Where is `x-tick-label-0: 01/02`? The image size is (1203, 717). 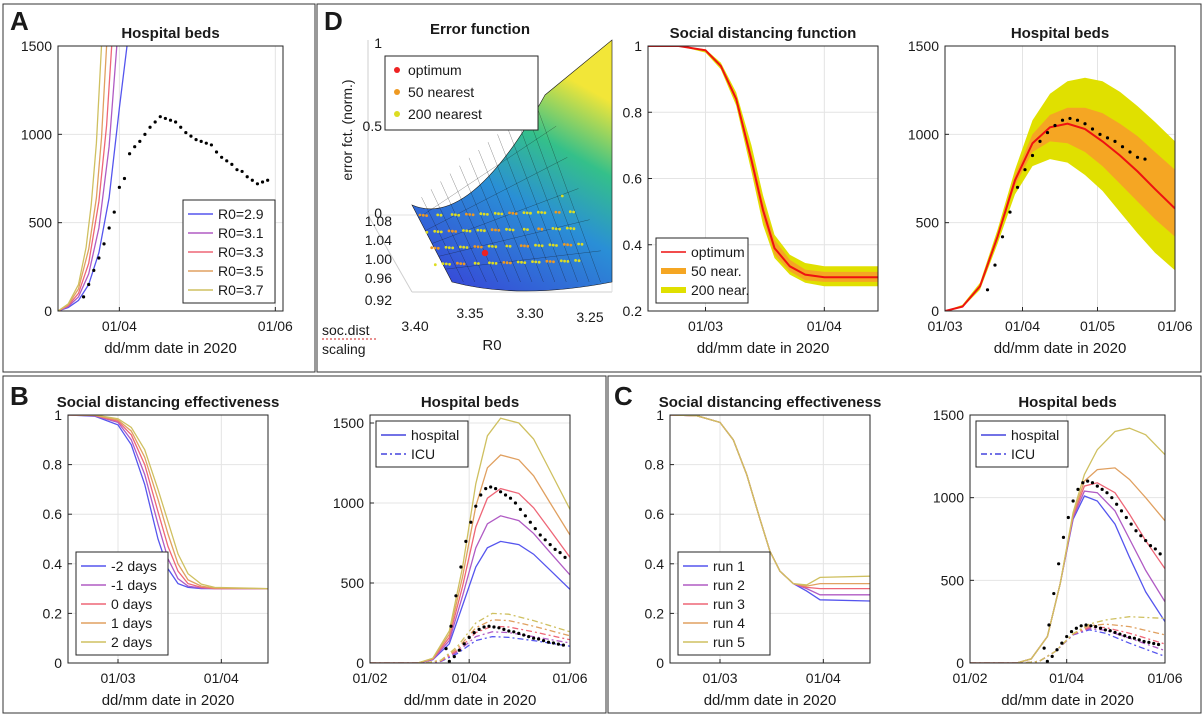 x-tick-label-0: 01/02 is located at coordinates (369, 678).